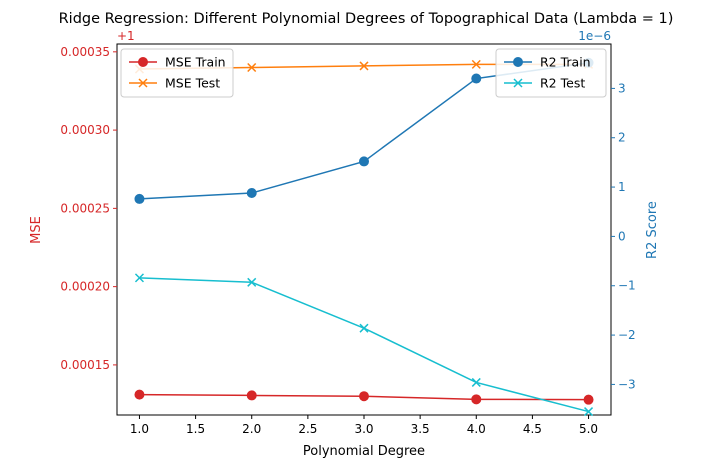 This screenshot has height=472, width=727. Describe the element at coordinates (85, 287) in the screenshot. I see `y-left-tick-label: 0.00020` at that location.